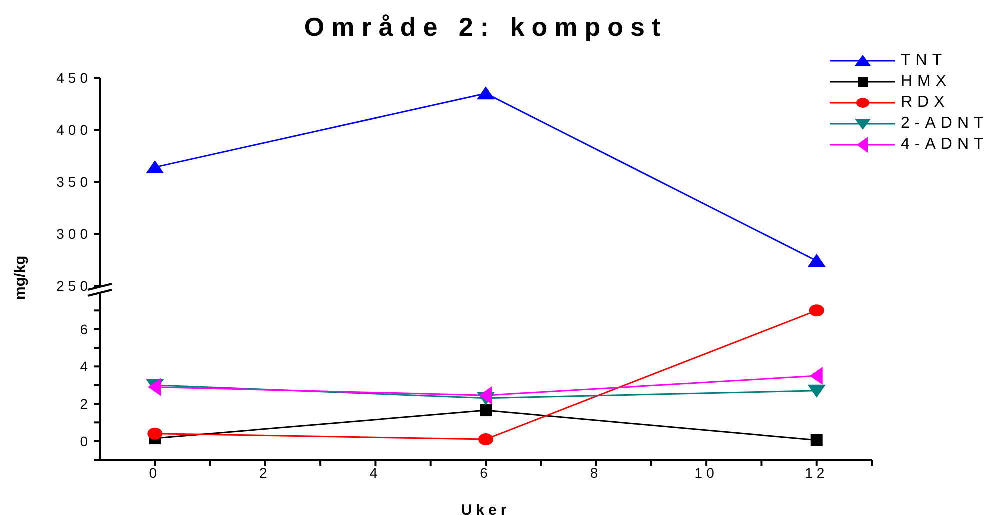  Describe the element at coordinates (155, 472) in the screenshot. I see `x-tick-label: 0` at that location.